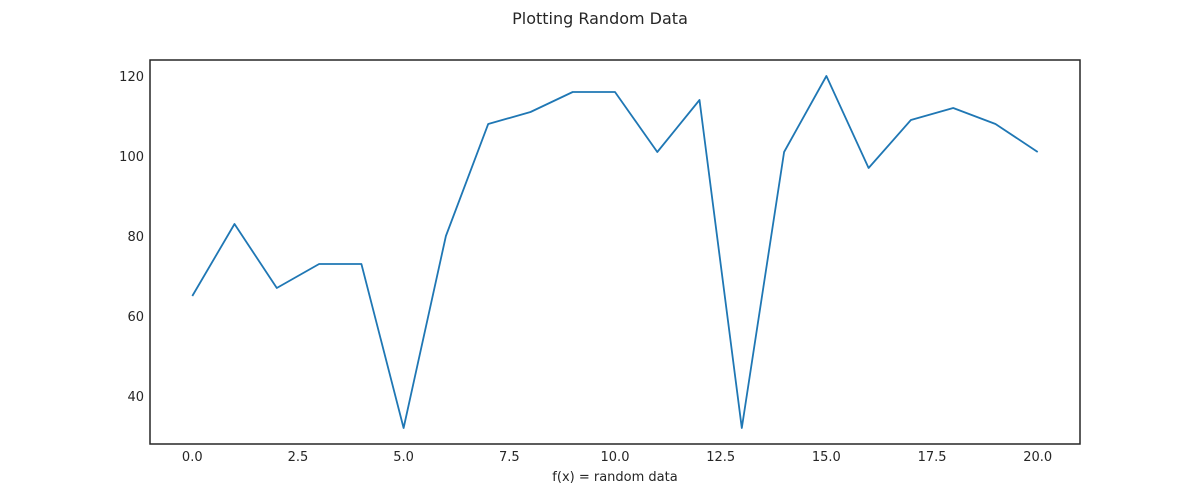 This screenshot has height=504, width=1200. Describe the element at coordinates (131, 77) in the screenshot. I see `y-tick-label: 120` at that location.